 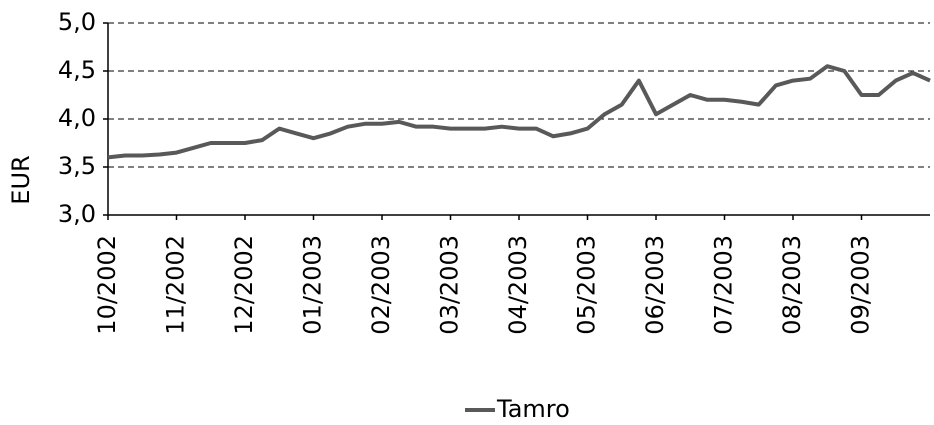 What do you see at coordinates (724, 285) in the screenshot?
I see `x-tick-label: 07/2003` at bounding box center [724, 285].